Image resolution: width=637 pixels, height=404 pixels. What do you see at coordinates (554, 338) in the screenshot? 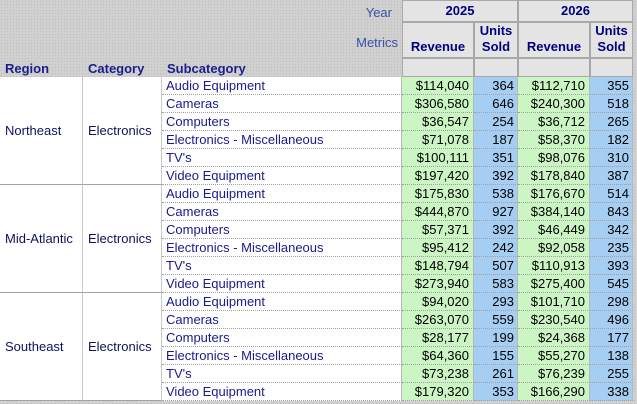
I see `revenue-cell: $24,368` at bounding box center [554, 338].